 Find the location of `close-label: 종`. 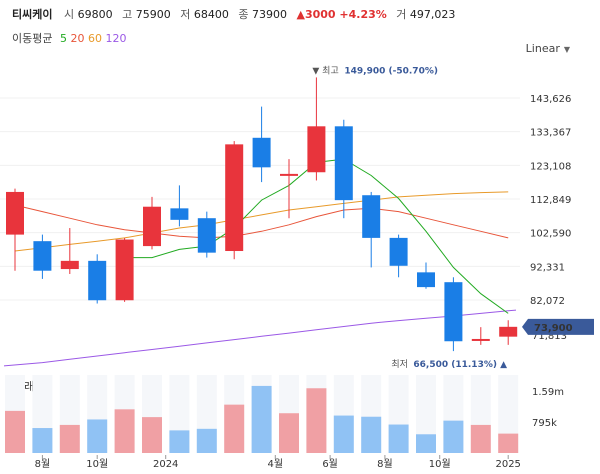

close-label: 종 is located at coordinates (243, 14).